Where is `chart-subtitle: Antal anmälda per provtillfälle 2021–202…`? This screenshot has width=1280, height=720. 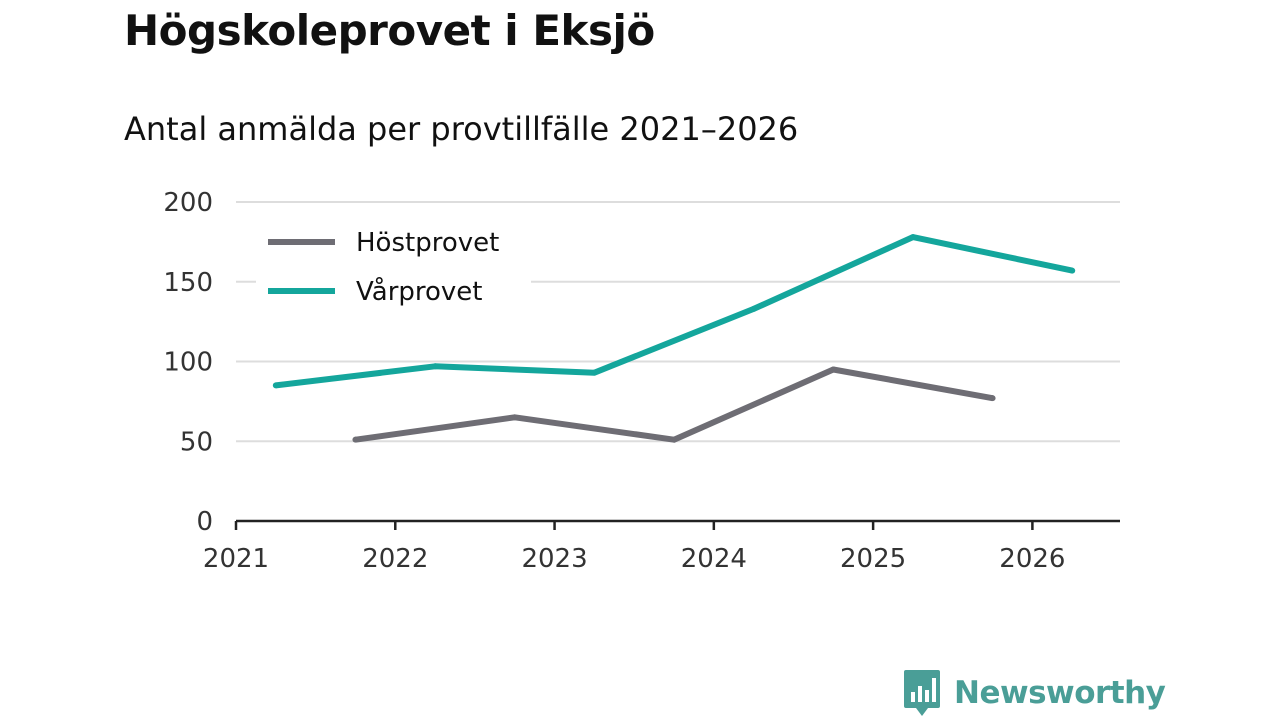
chart-subtitle: Antal anmälda per provtillfälle 2021–202… is located at coordinates (461, 129).